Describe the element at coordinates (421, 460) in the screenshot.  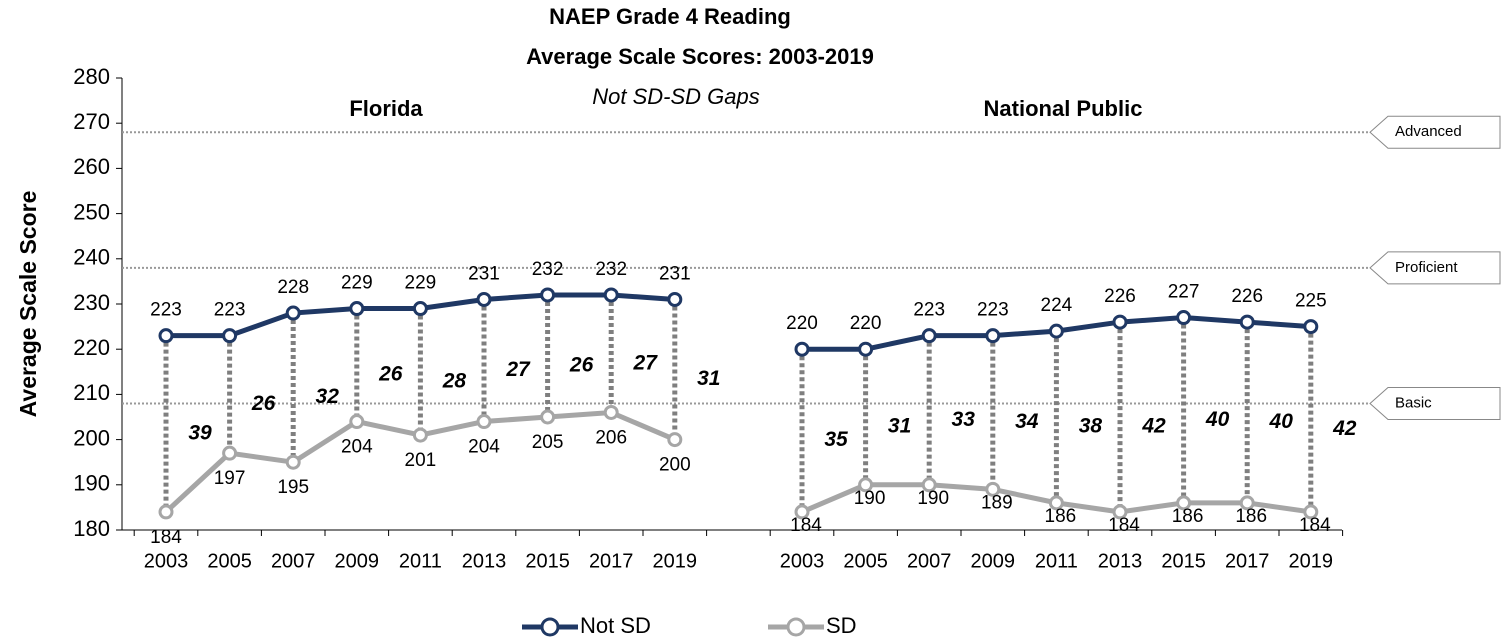
I see `point-label: 201` at that location.